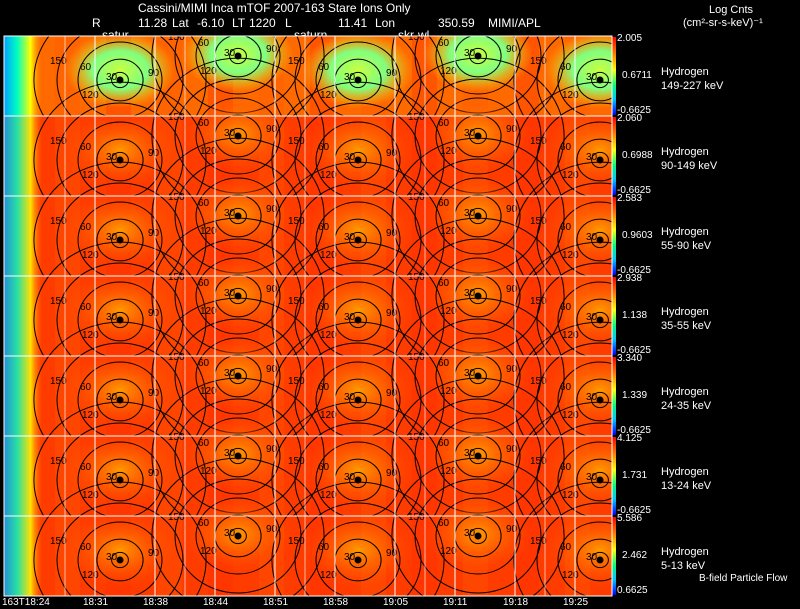 The width and height of the screenshot is (800, 609). What do you see at coordinates (683, 566) in the screenshot?
I see `band-energy-label: 5-13 keV` at bounding box center [683, 566].